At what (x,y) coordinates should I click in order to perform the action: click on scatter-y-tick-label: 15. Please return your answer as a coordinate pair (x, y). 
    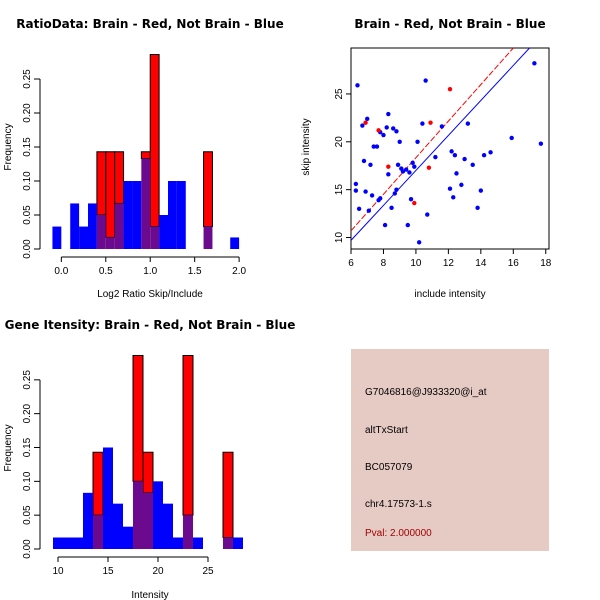
    Looking at the image, I should click on (339, 190).